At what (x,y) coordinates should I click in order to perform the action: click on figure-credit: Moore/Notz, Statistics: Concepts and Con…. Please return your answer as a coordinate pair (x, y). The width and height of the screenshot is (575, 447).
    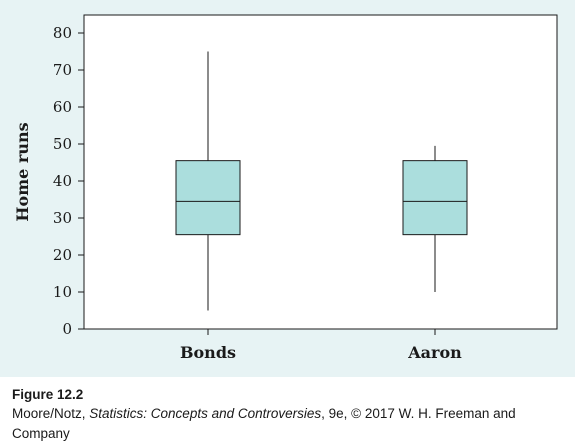
    Looking at the image, I should click on (264, 423).